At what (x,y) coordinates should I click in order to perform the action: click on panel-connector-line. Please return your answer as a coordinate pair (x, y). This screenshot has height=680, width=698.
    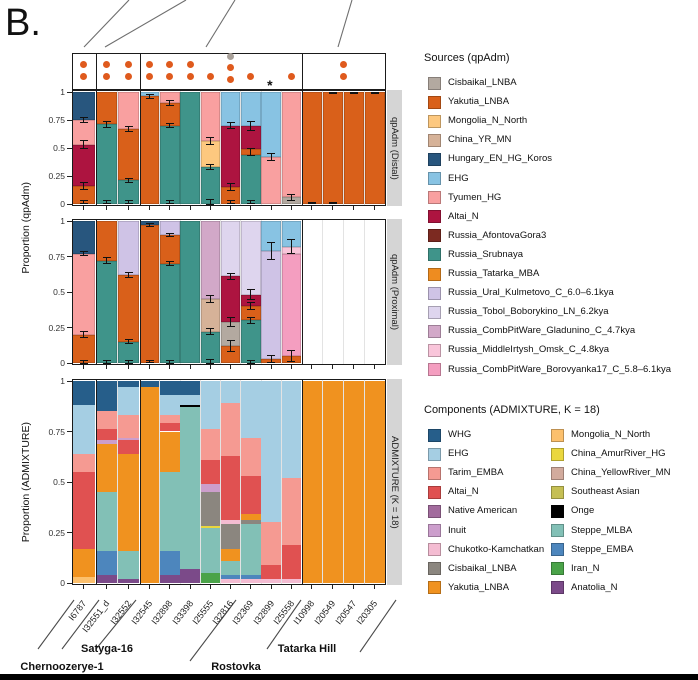
    Looking at the image, I should click on (345, 24).